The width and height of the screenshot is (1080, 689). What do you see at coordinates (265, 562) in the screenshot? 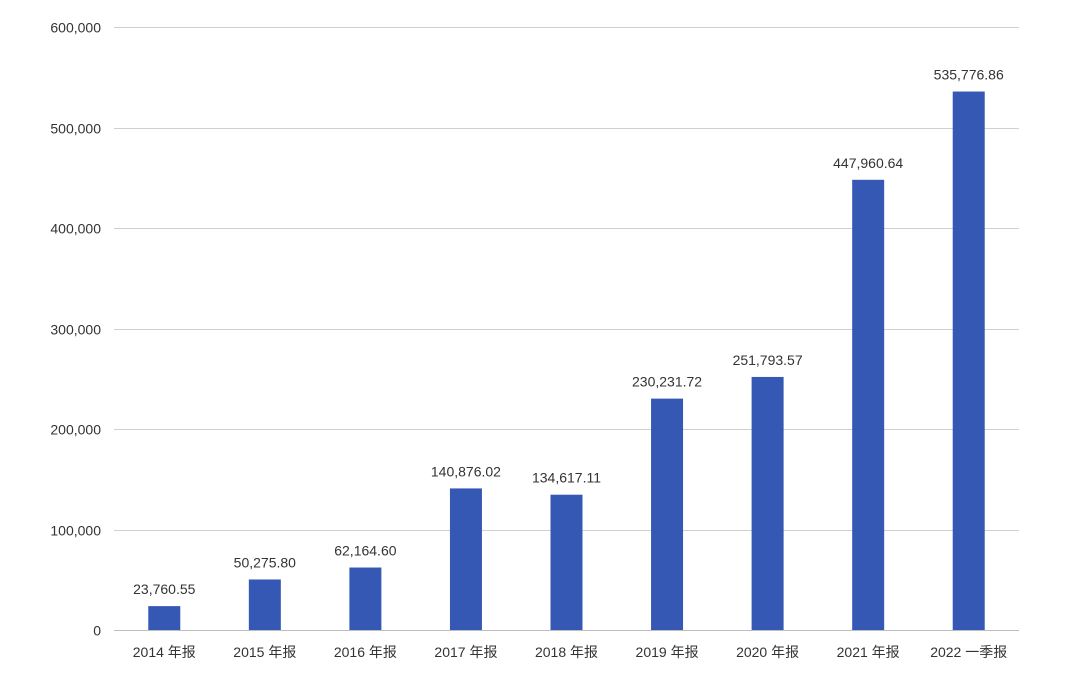
I see `data-label: 50,275.80` at bounding box center [265, 562].